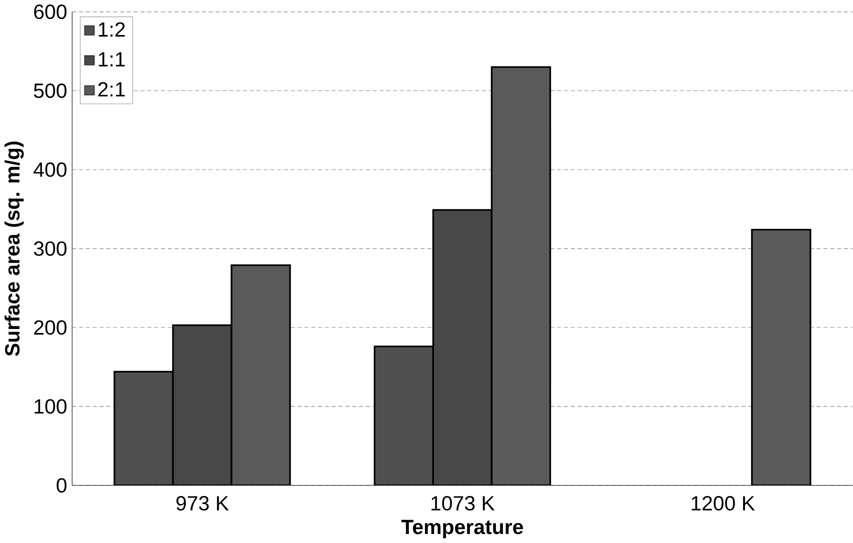 The width and height of the screenshot is (853, 543). I want to click on y-tick-label: 500, so click(50, 91).